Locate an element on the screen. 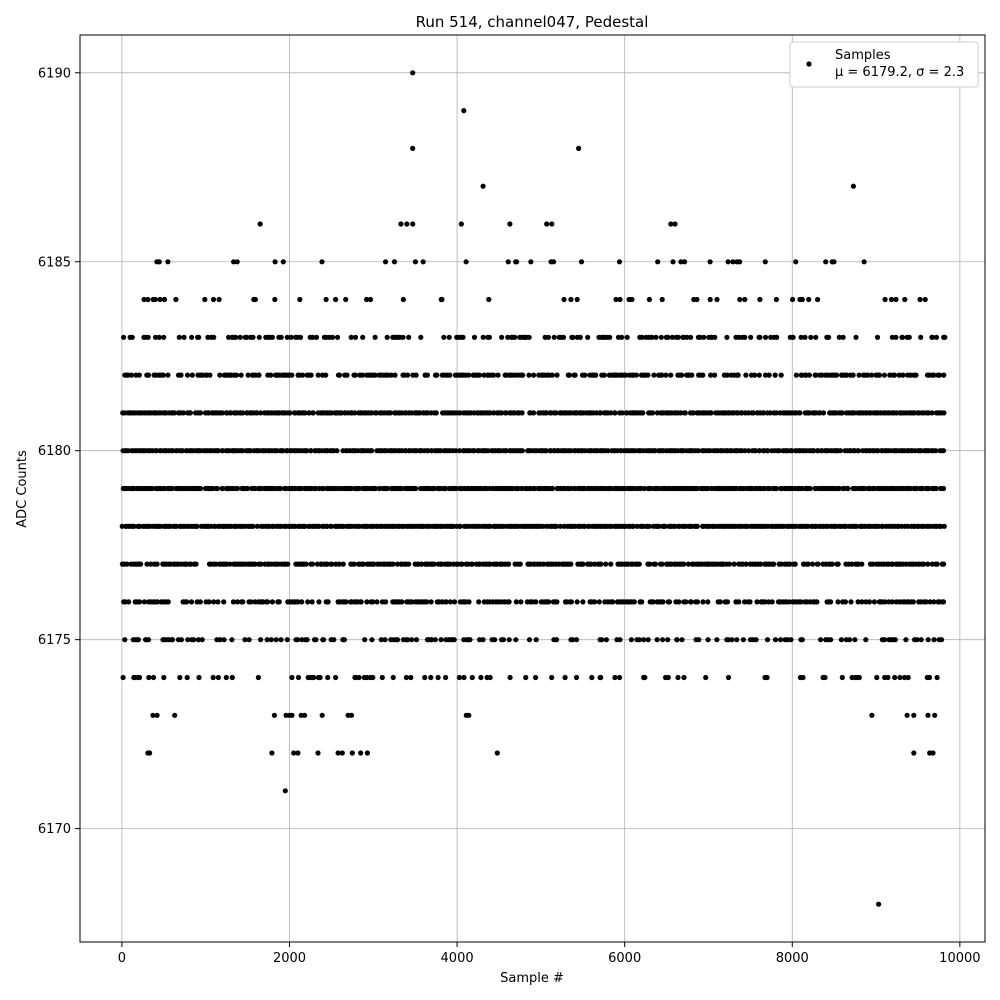 This screenshot has width=1000, height=1000. x-tick-label: 8000 is located at coordinates (792, 958).